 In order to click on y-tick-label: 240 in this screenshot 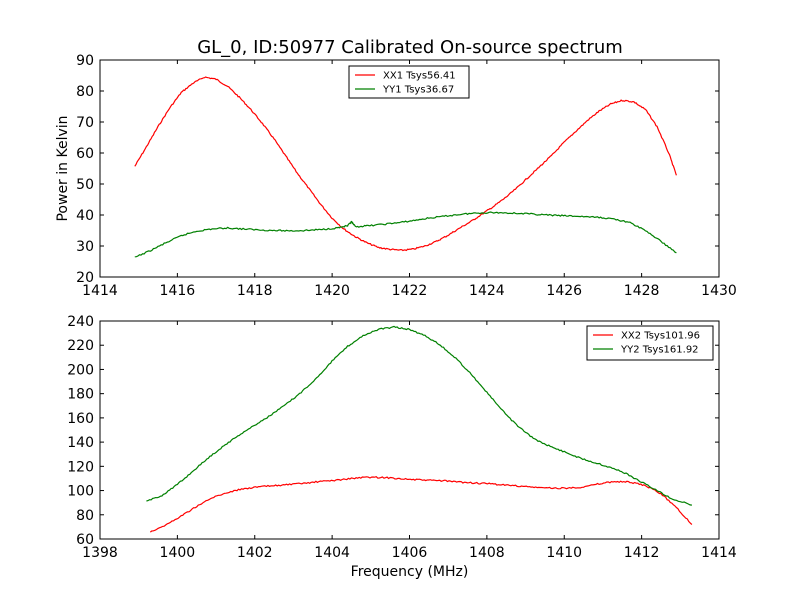, I will do `click(80, 322)`.